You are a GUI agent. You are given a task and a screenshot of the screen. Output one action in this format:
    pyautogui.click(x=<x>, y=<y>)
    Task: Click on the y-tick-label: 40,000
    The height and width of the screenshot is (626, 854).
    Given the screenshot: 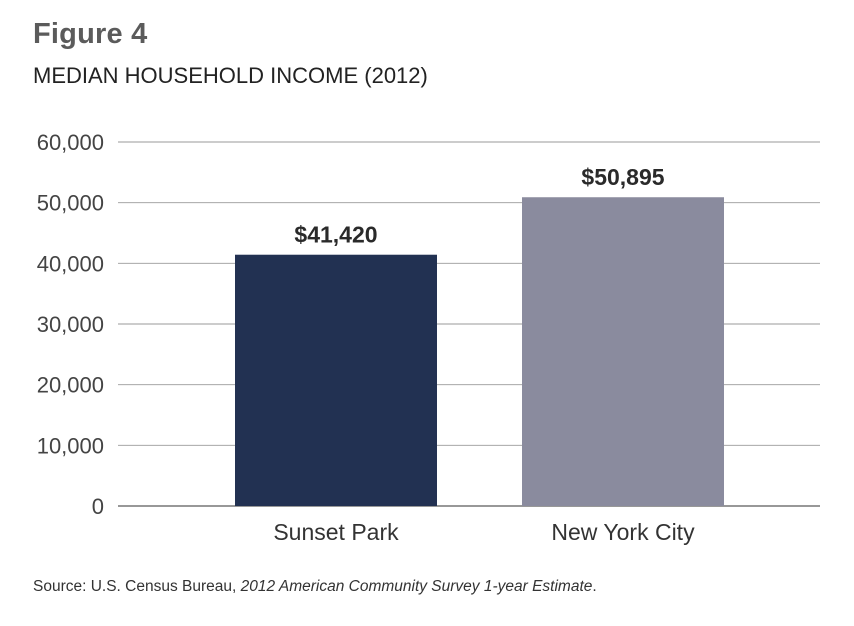 What is the action you would take?
    pyautogui.click(x=70, y=263)
    